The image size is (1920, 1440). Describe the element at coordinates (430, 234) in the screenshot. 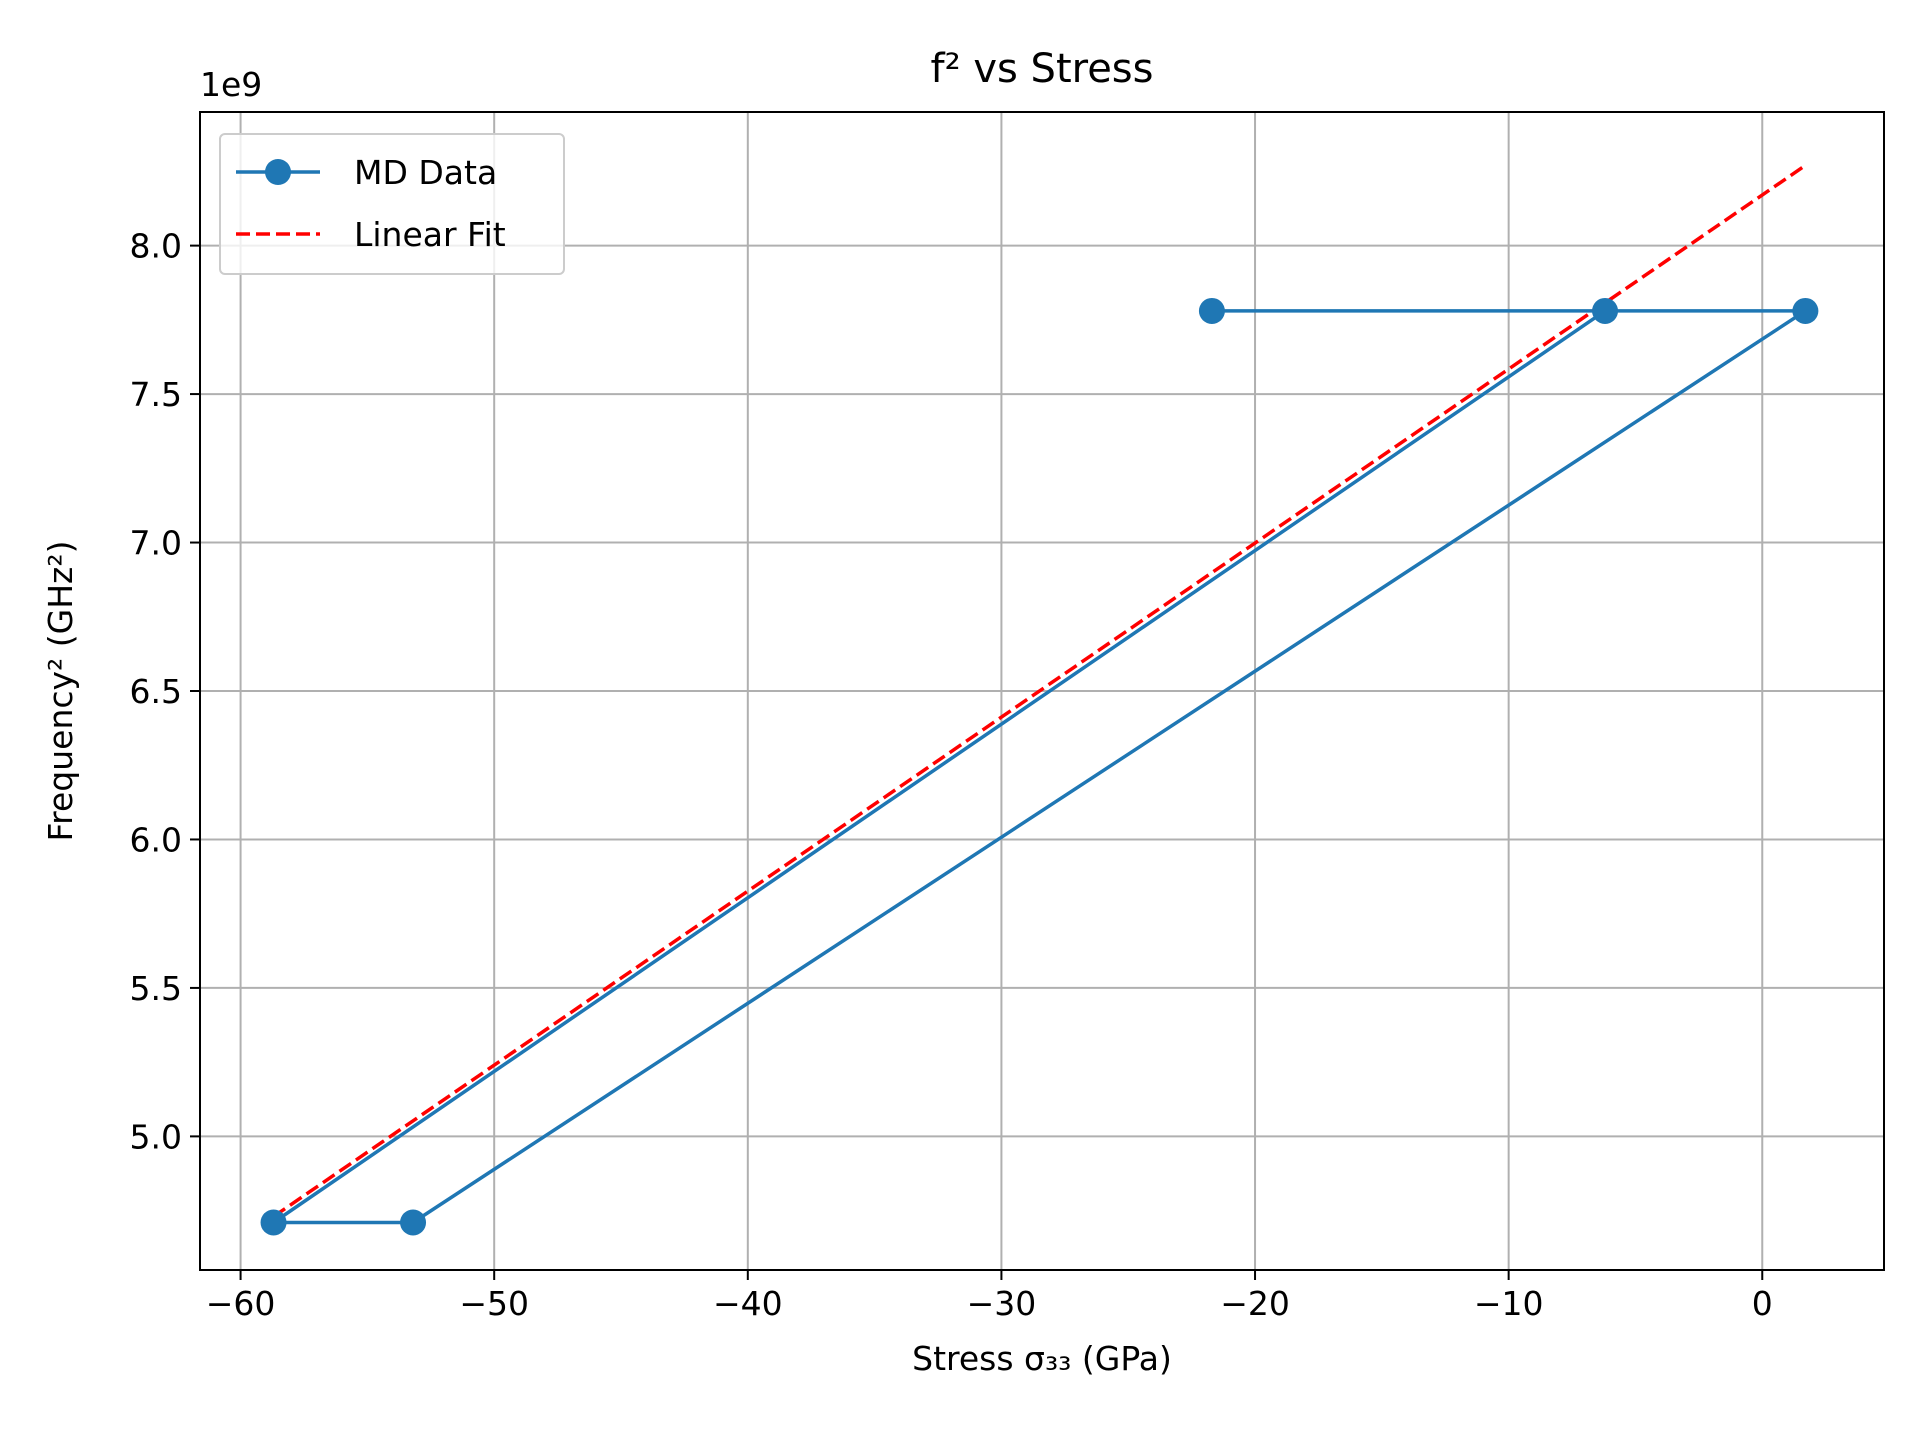

I see `legend-label-linear-fit: Linear Fit` at that location.